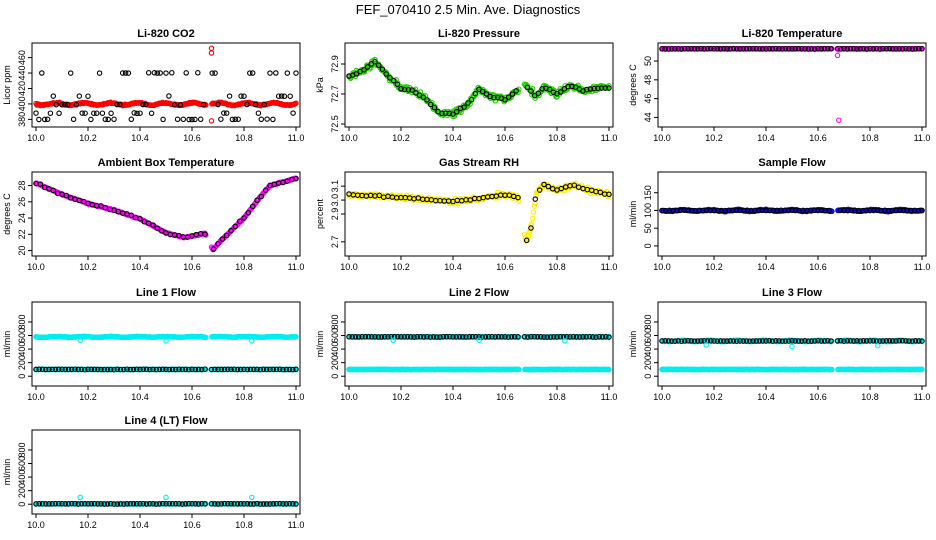 The width and height of the screenshot is (936, 540). I want to click on x-tick-label: 10.8, so click(244, 525).